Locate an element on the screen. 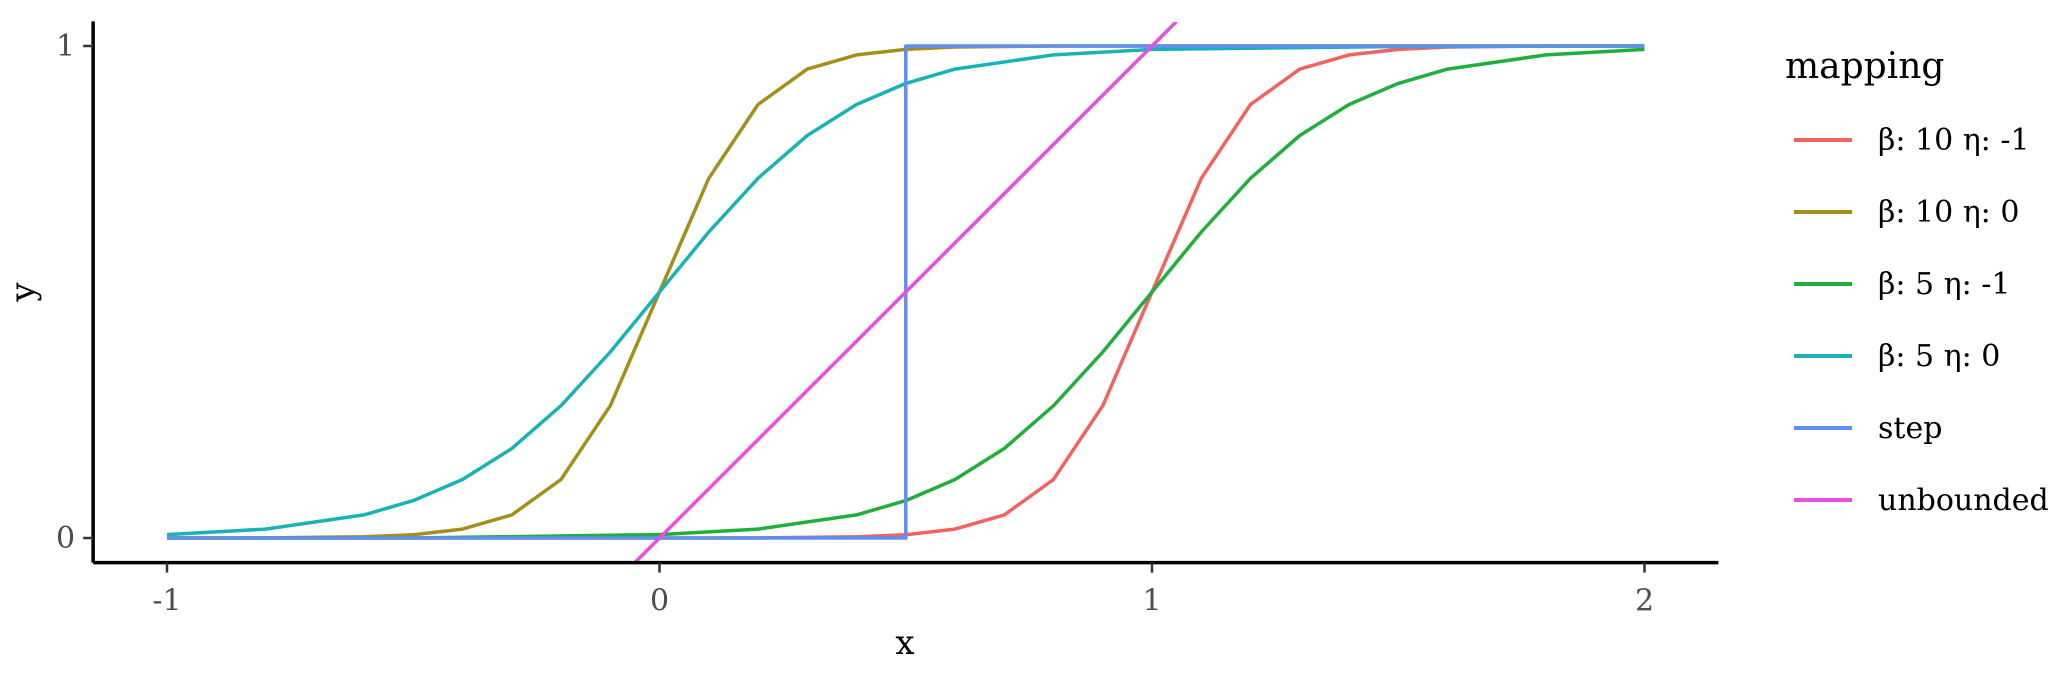 The image size is (2057, 683). legend-item-0: β: 10 η: -1 is located at coordinates (1912, 140).